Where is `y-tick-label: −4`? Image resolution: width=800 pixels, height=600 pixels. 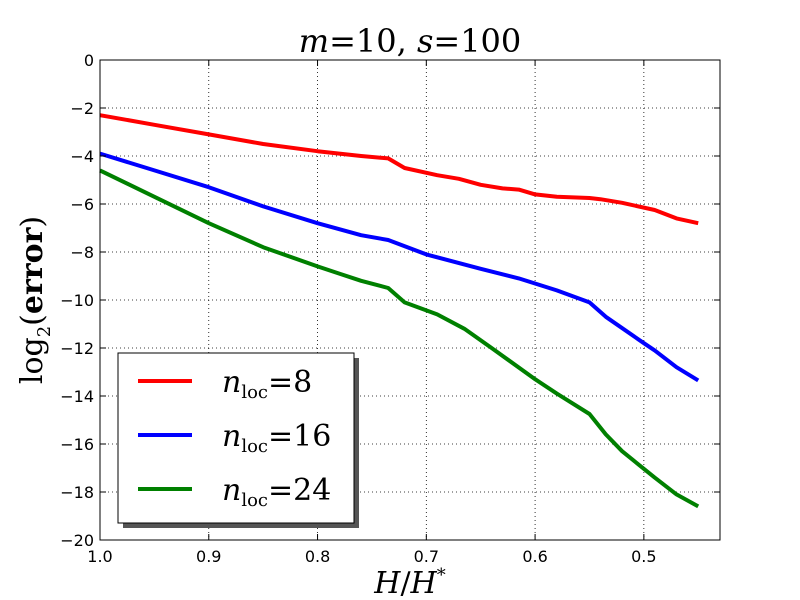
y-tick-label: −4 is located at coordinates (82, 156).